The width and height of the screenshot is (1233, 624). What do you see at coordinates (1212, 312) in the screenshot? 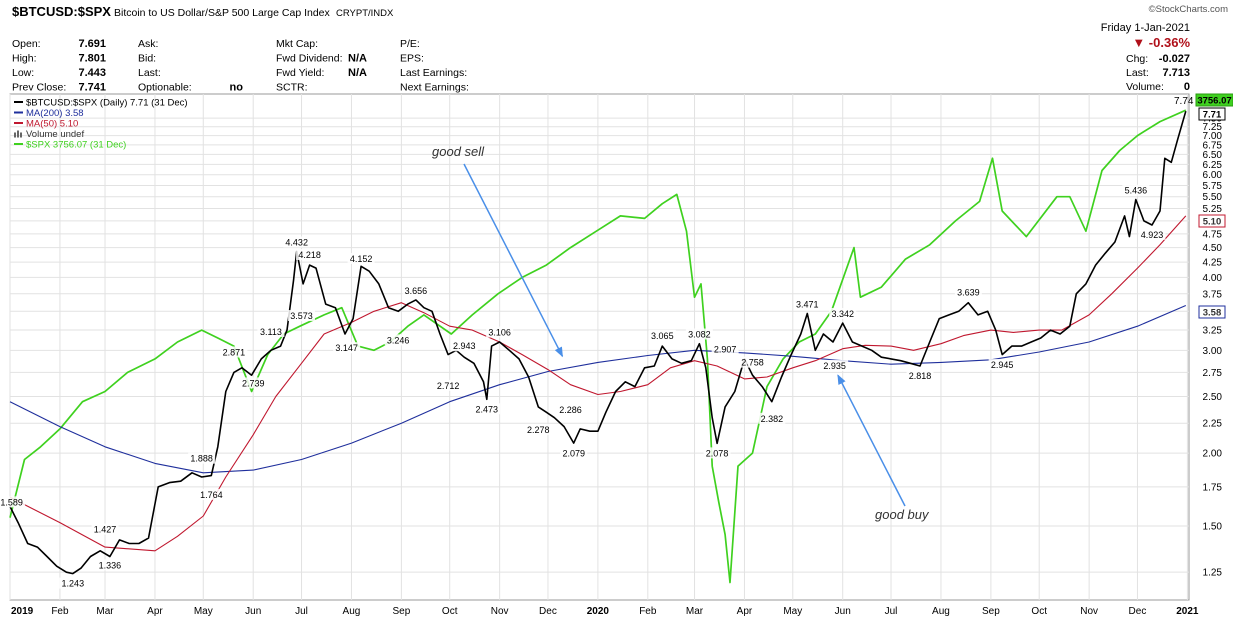
I see `badge-box` at bounding box center [1212, 312].